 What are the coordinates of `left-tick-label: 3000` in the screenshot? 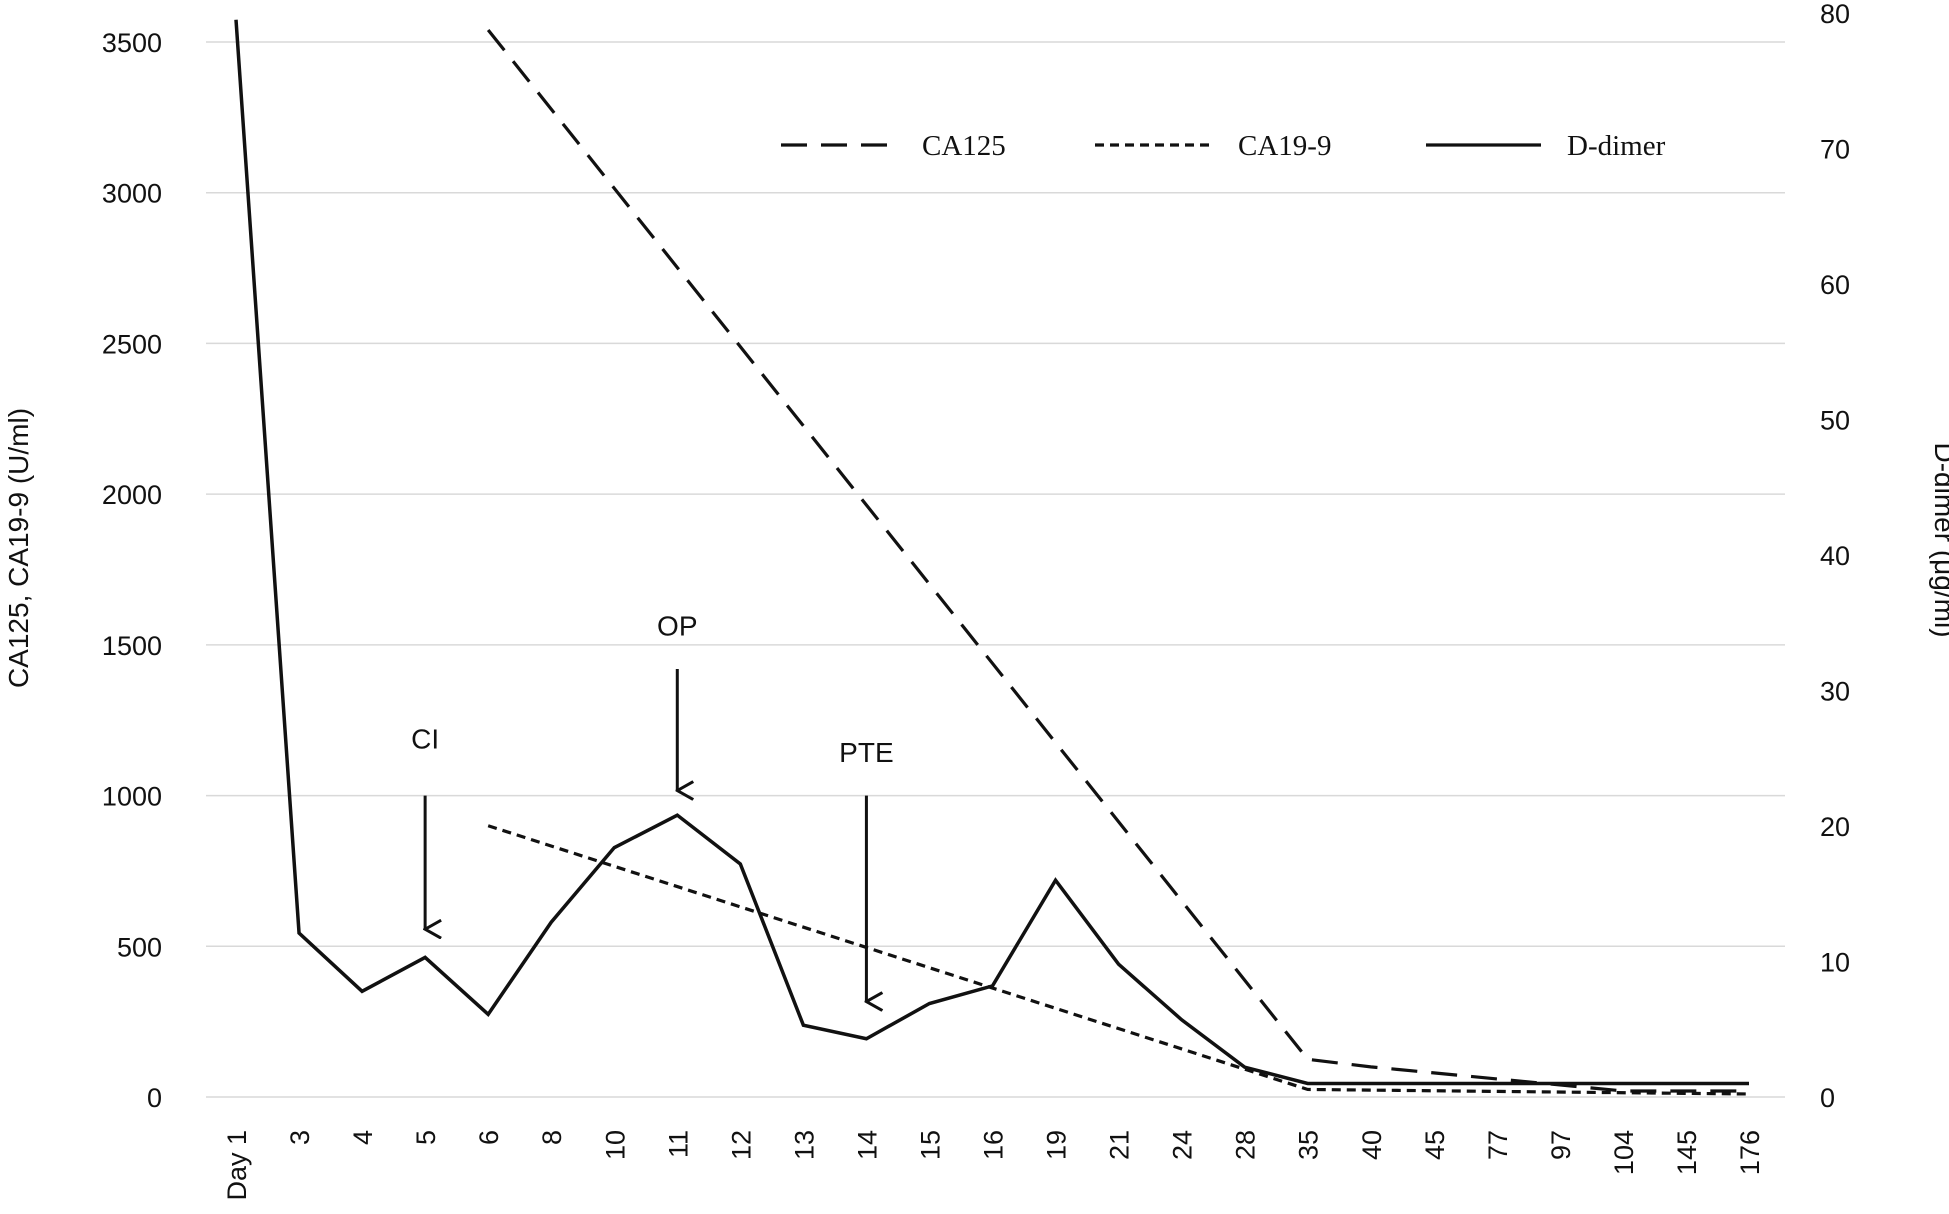 It's located at (132, 194).